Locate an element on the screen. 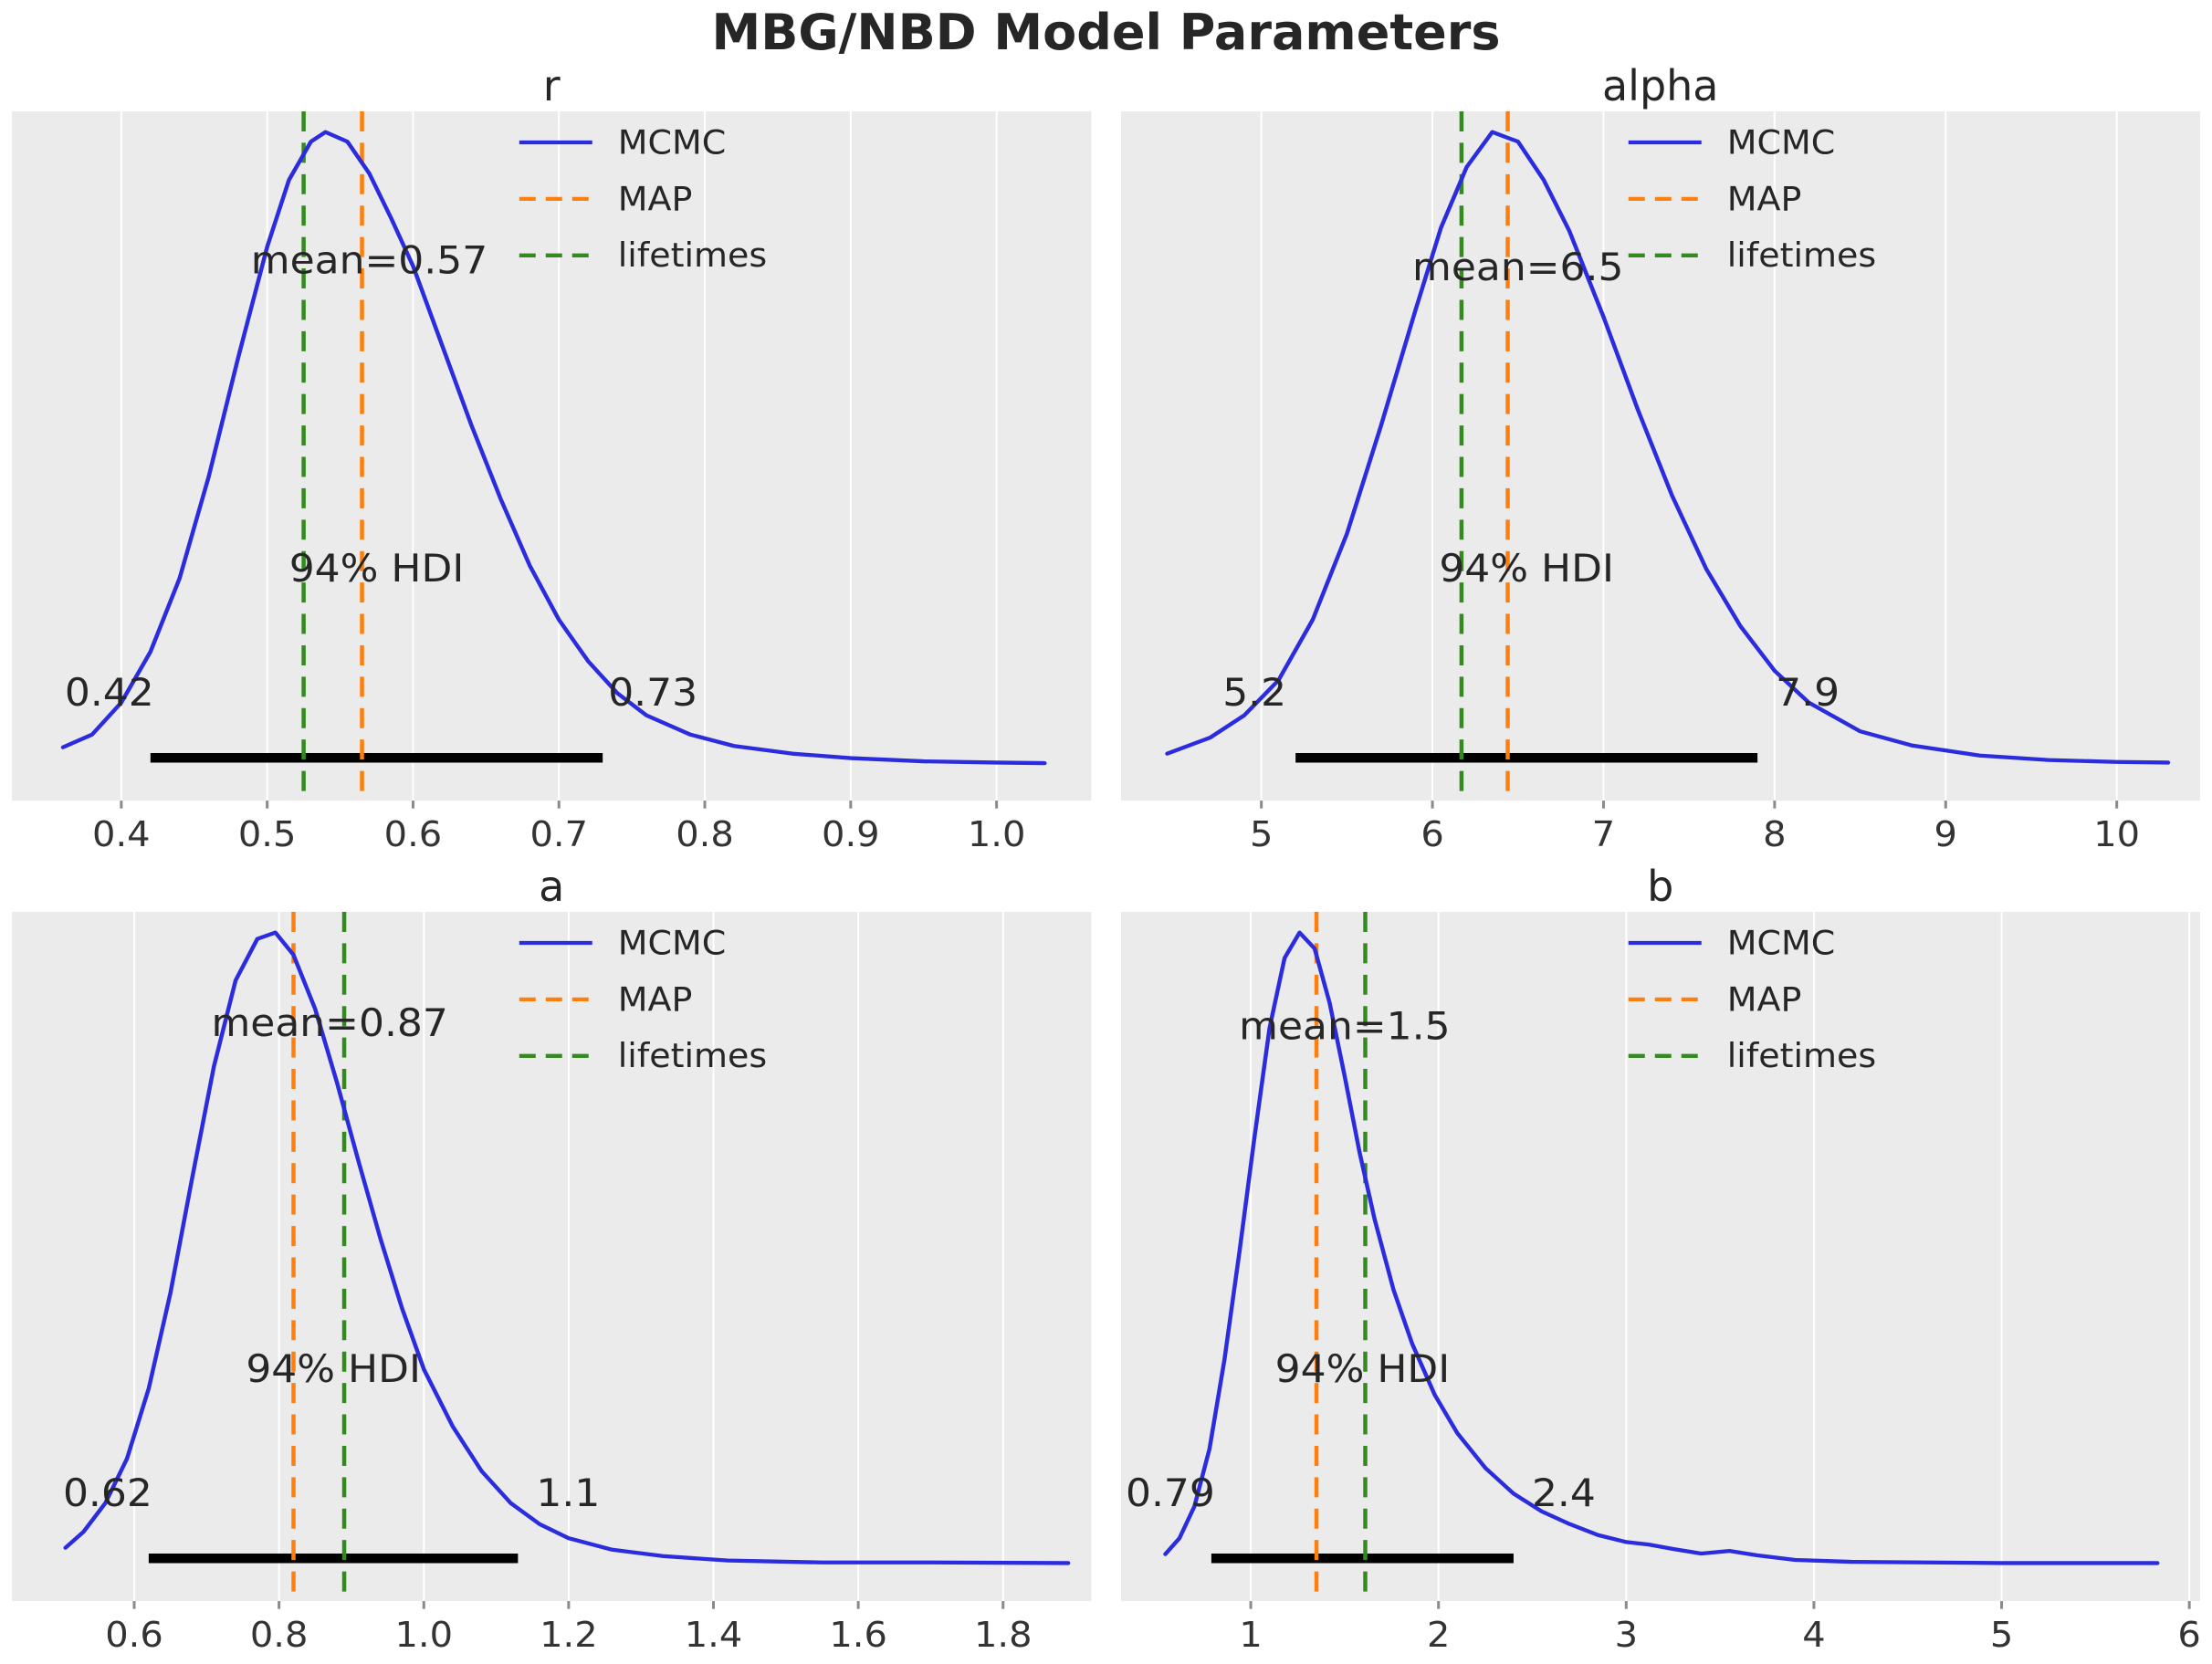  x-tick-label: 2 is located at coordinates (1437, 1635).